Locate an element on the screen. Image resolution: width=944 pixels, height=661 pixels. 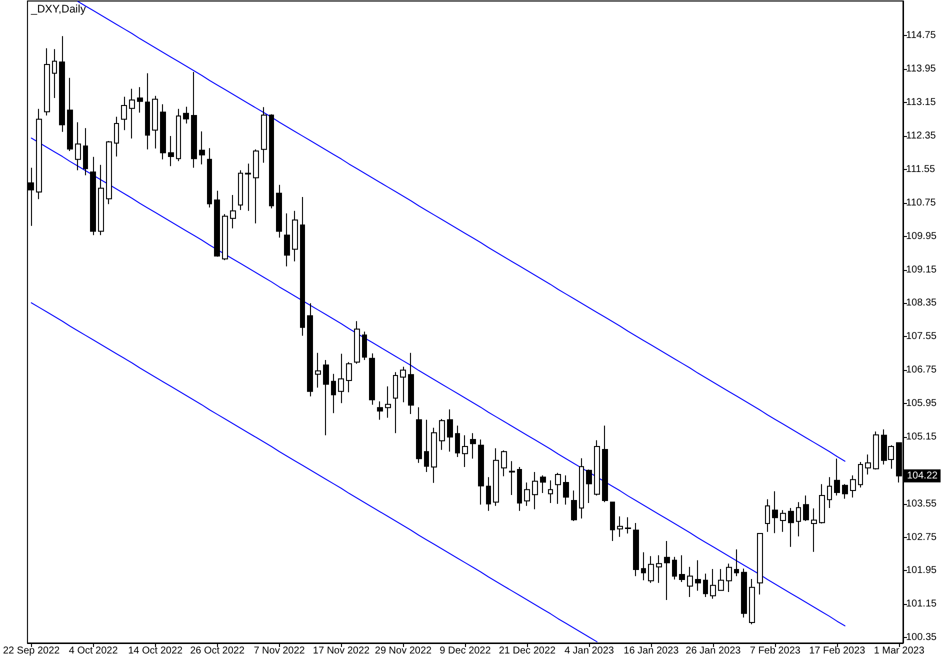
y-tick-label: 109.95 is located at coordinates (922, 236).